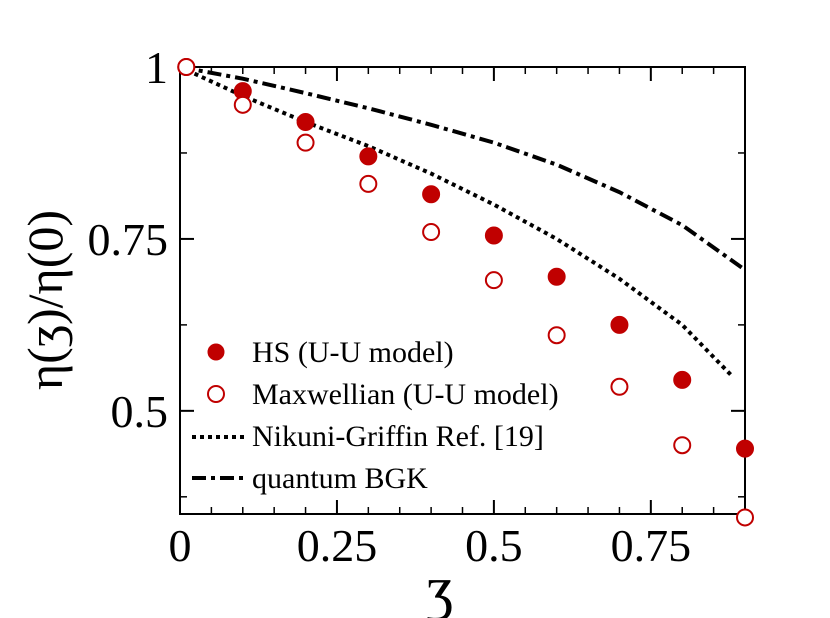  Describe the element at coordinates (340, 478) in the screenshot. I see `legend-quantum-bgk-label: quantum BGK` at that location.